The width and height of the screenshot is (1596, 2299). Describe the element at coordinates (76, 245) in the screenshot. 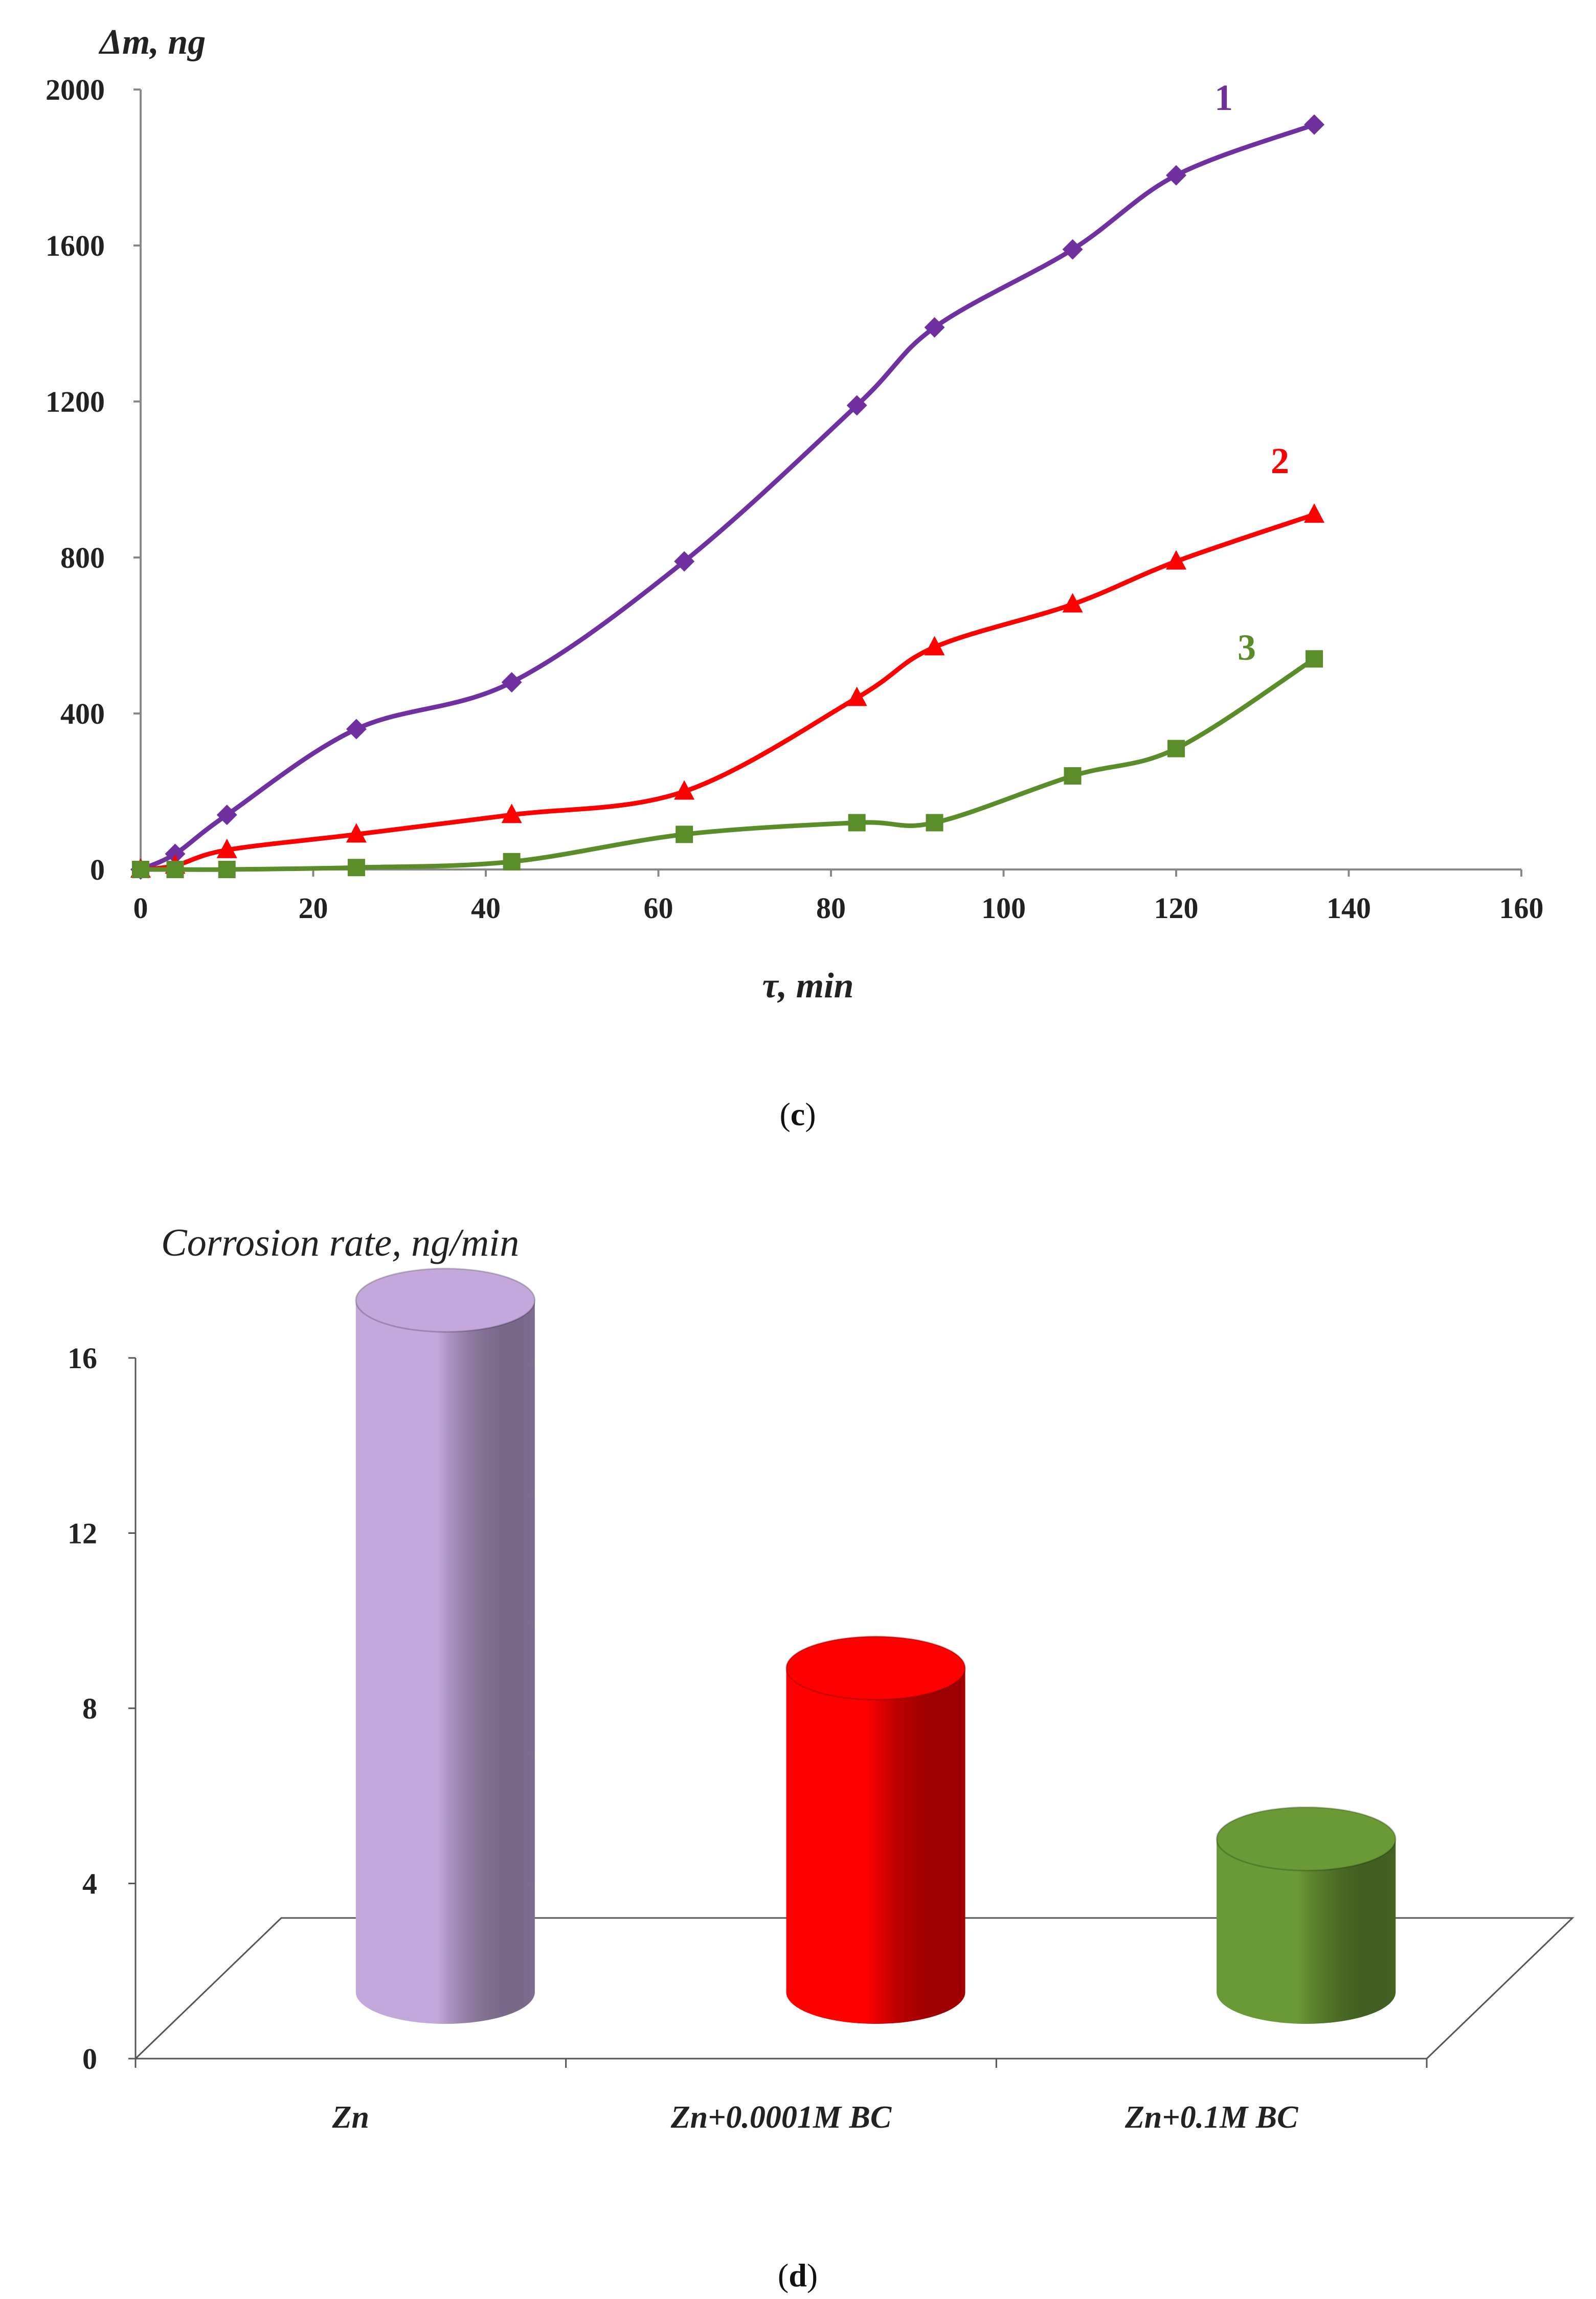

I see `y-tick-label: 1600` at that location.